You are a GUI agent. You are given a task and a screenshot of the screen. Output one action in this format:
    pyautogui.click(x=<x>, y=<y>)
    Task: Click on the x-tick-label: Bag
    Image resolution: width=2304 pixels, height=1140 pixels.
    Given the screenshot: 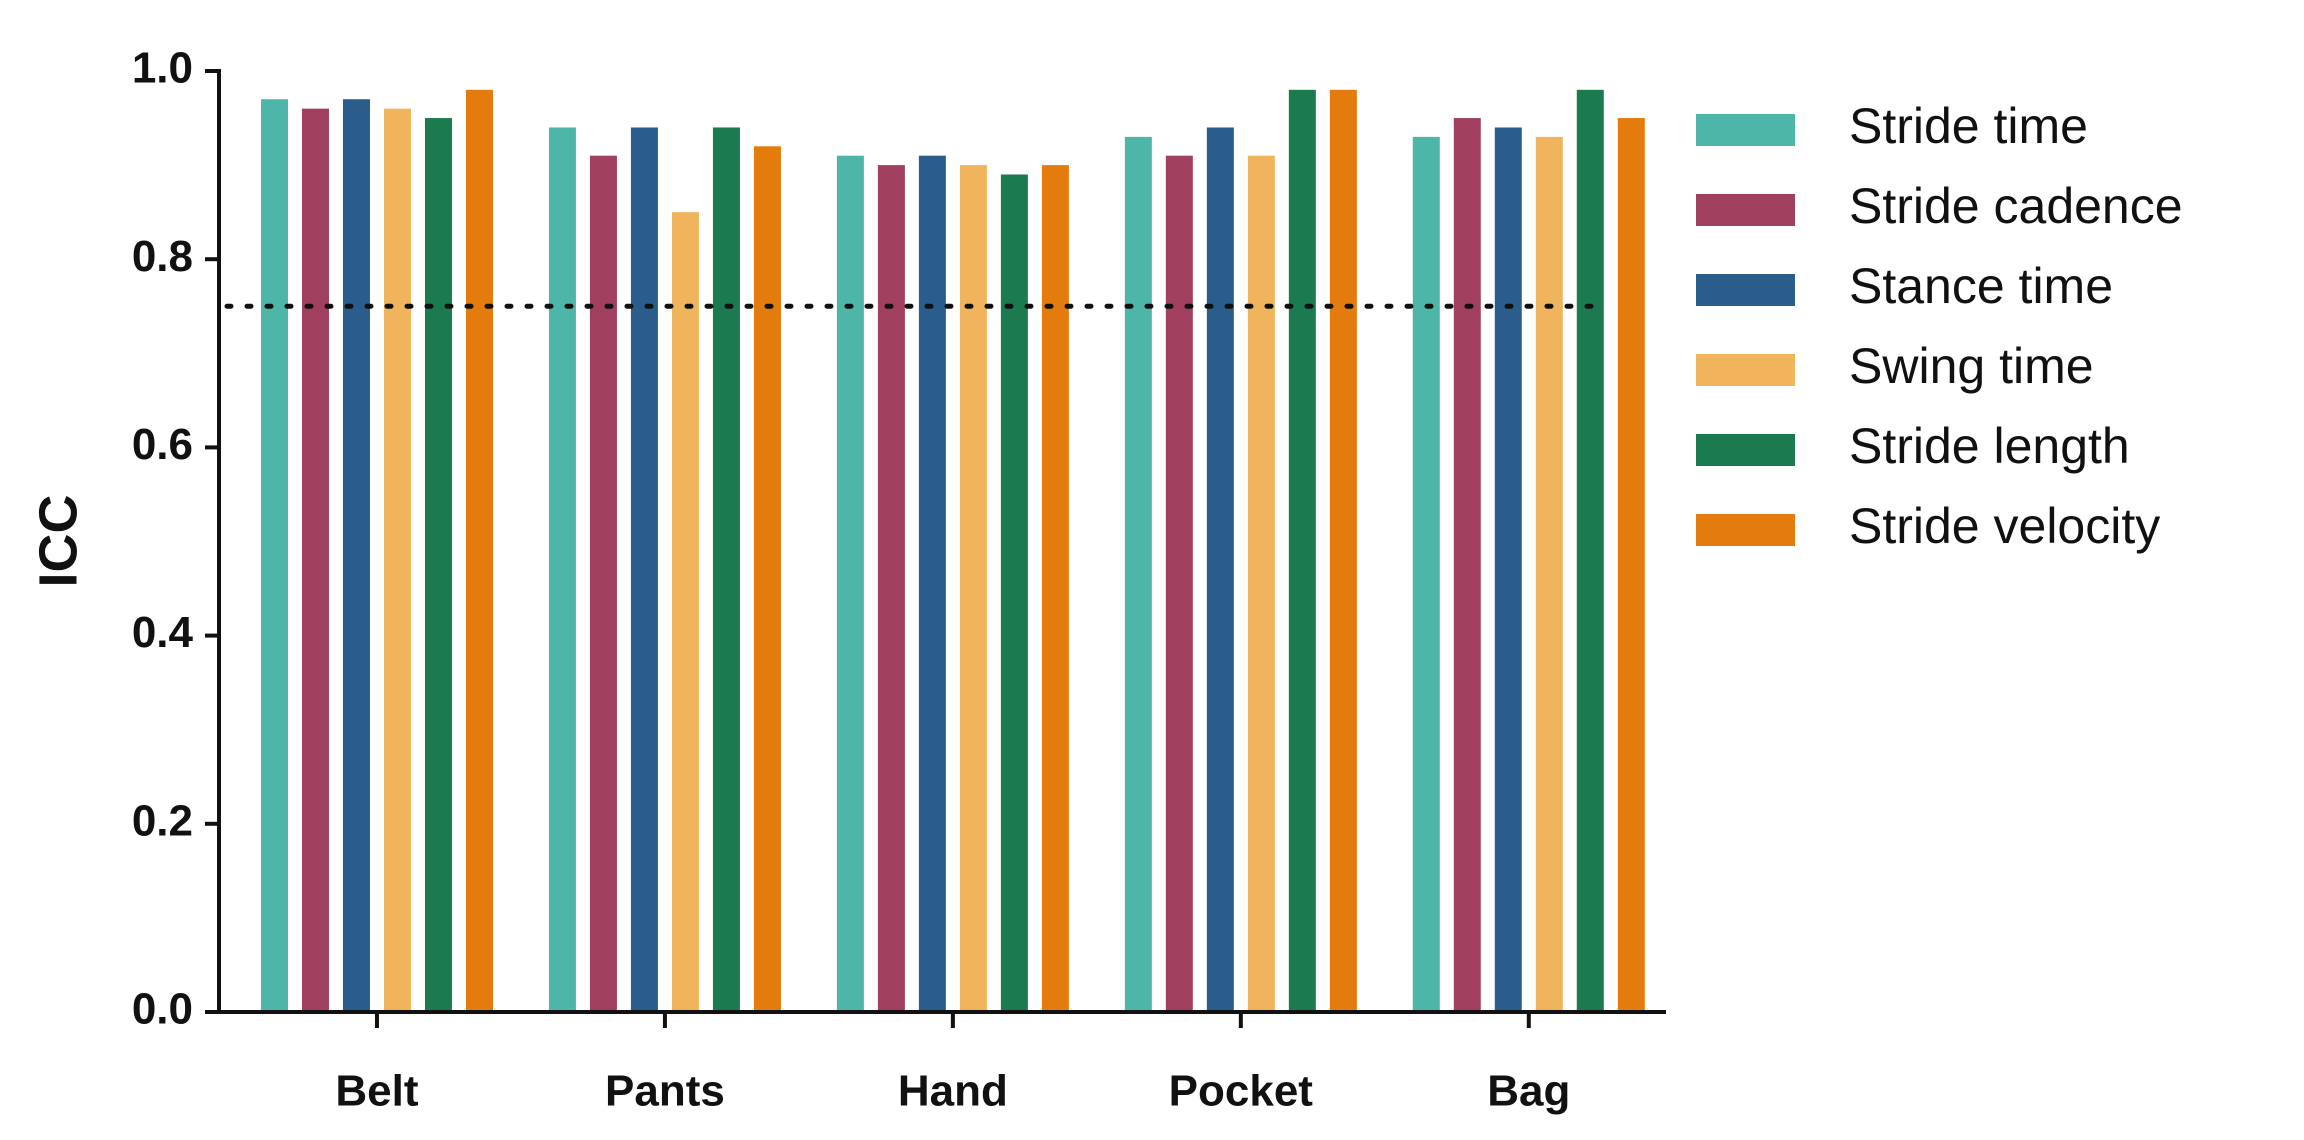 What is the action you would take?
    pyautogui.click(x=1528, y=1091)
    